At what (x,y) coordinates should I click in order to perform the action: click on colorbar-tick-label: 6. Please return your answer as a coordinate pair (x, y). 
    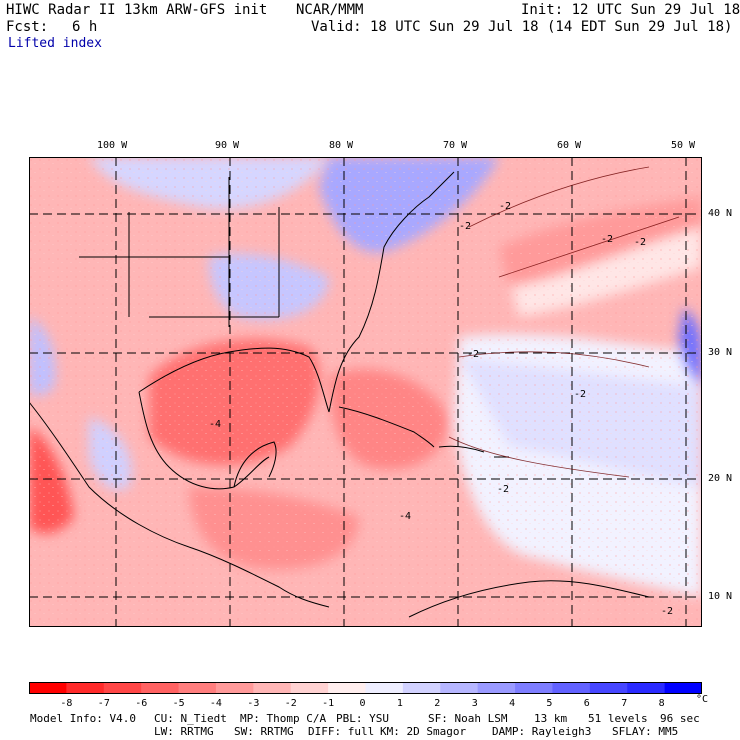
    Looking at the image, I should click on (586, 703).